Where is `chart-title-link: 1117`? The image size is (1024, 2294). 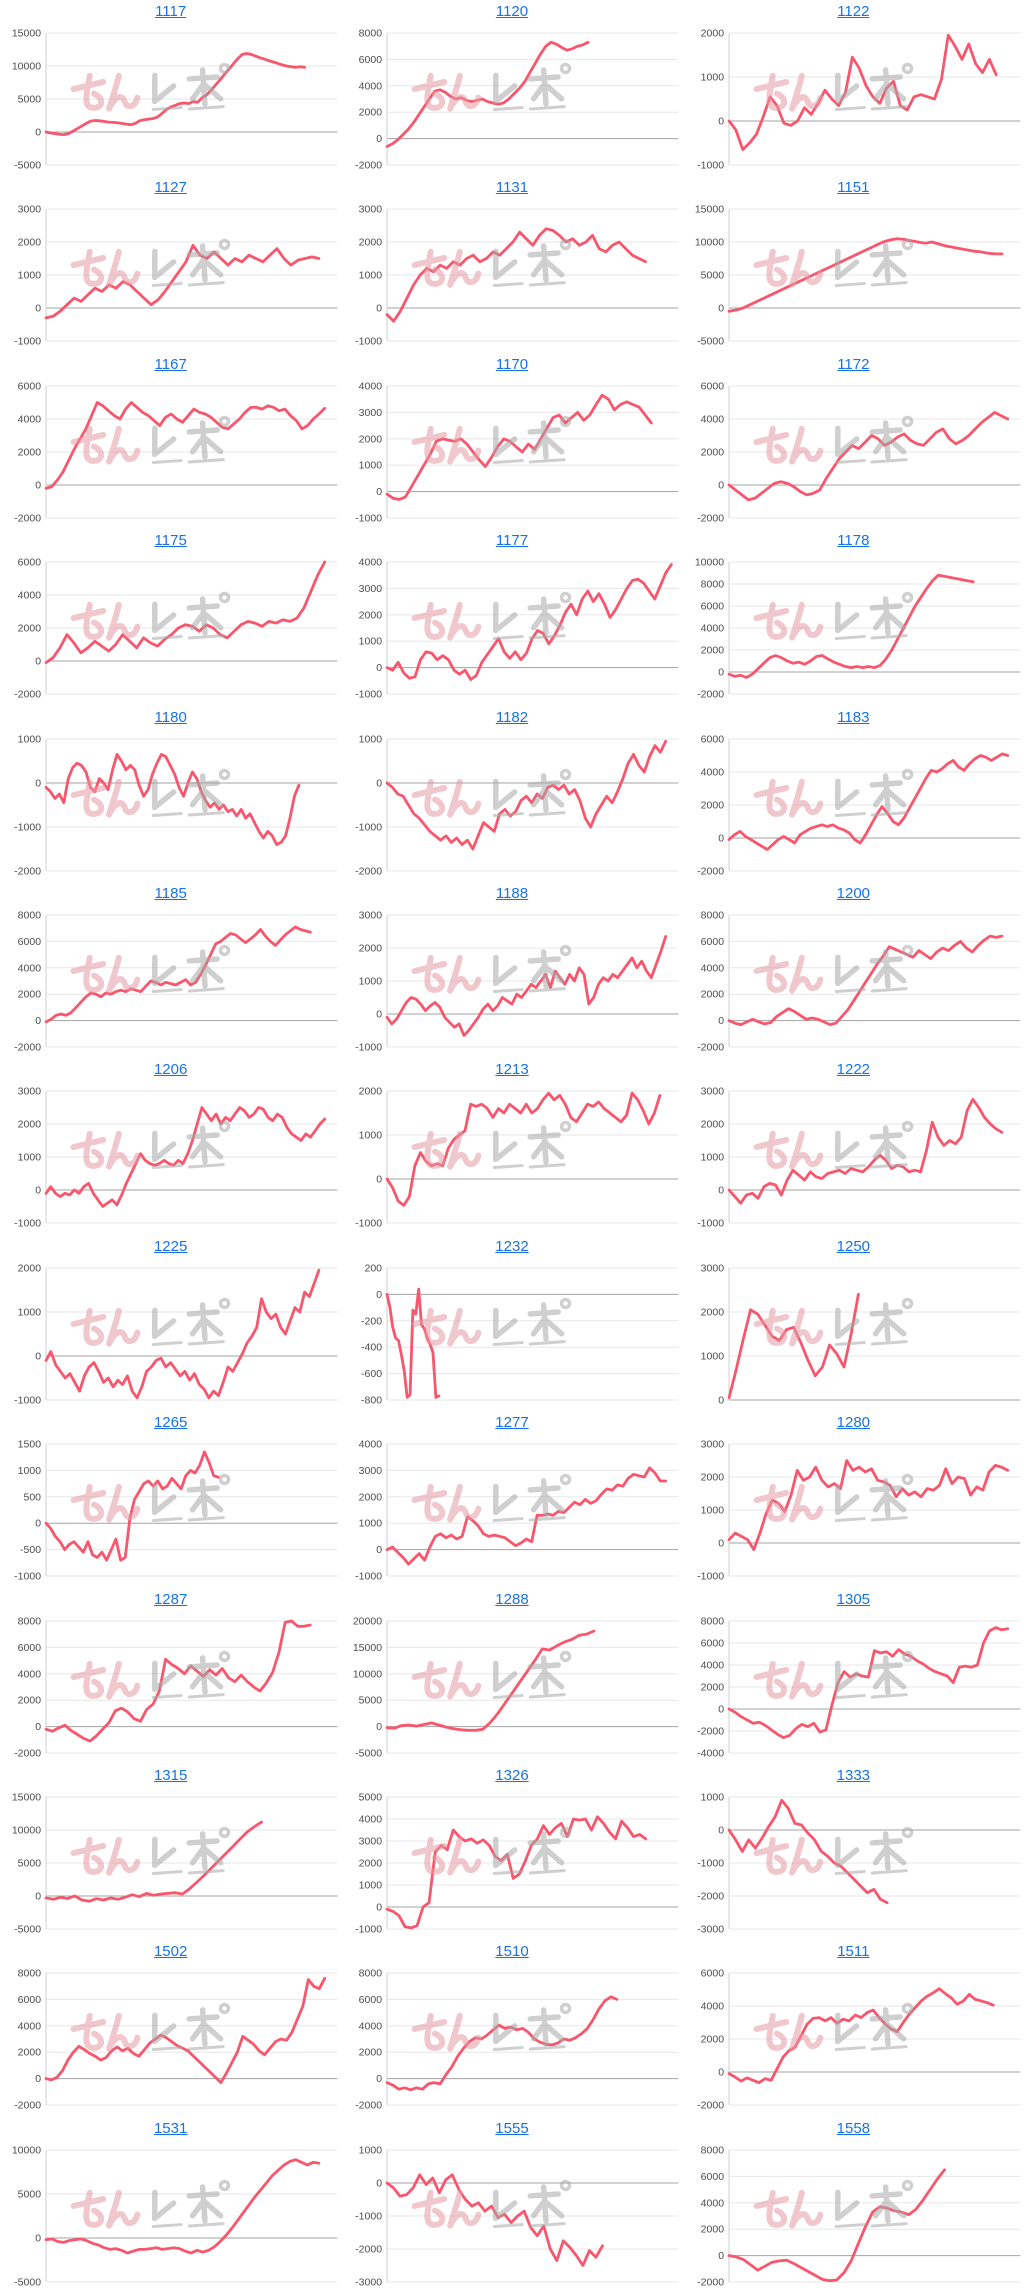 chart-title-link: 1117 is located at coordinates (171, 11).